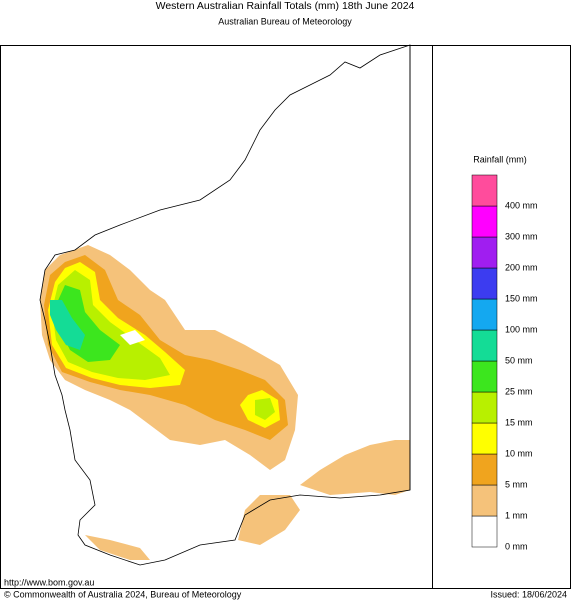 Image resolution: width=571 pixels, height=600 pixels. What do you see at coordinates (500, 159) in the screenshot?
I see `legend-title: Rainfall (mm)` at bounding box center [500, 159].